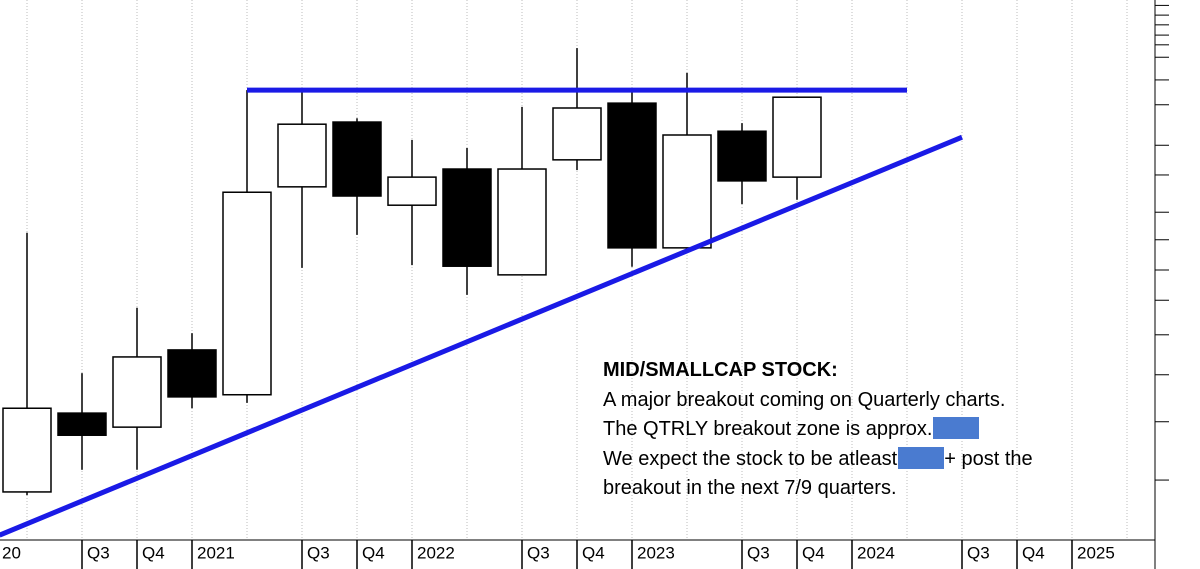 This screenshot has height=569, width=1200. I want to click on x-tick-label: 2021, so click(216, 552).